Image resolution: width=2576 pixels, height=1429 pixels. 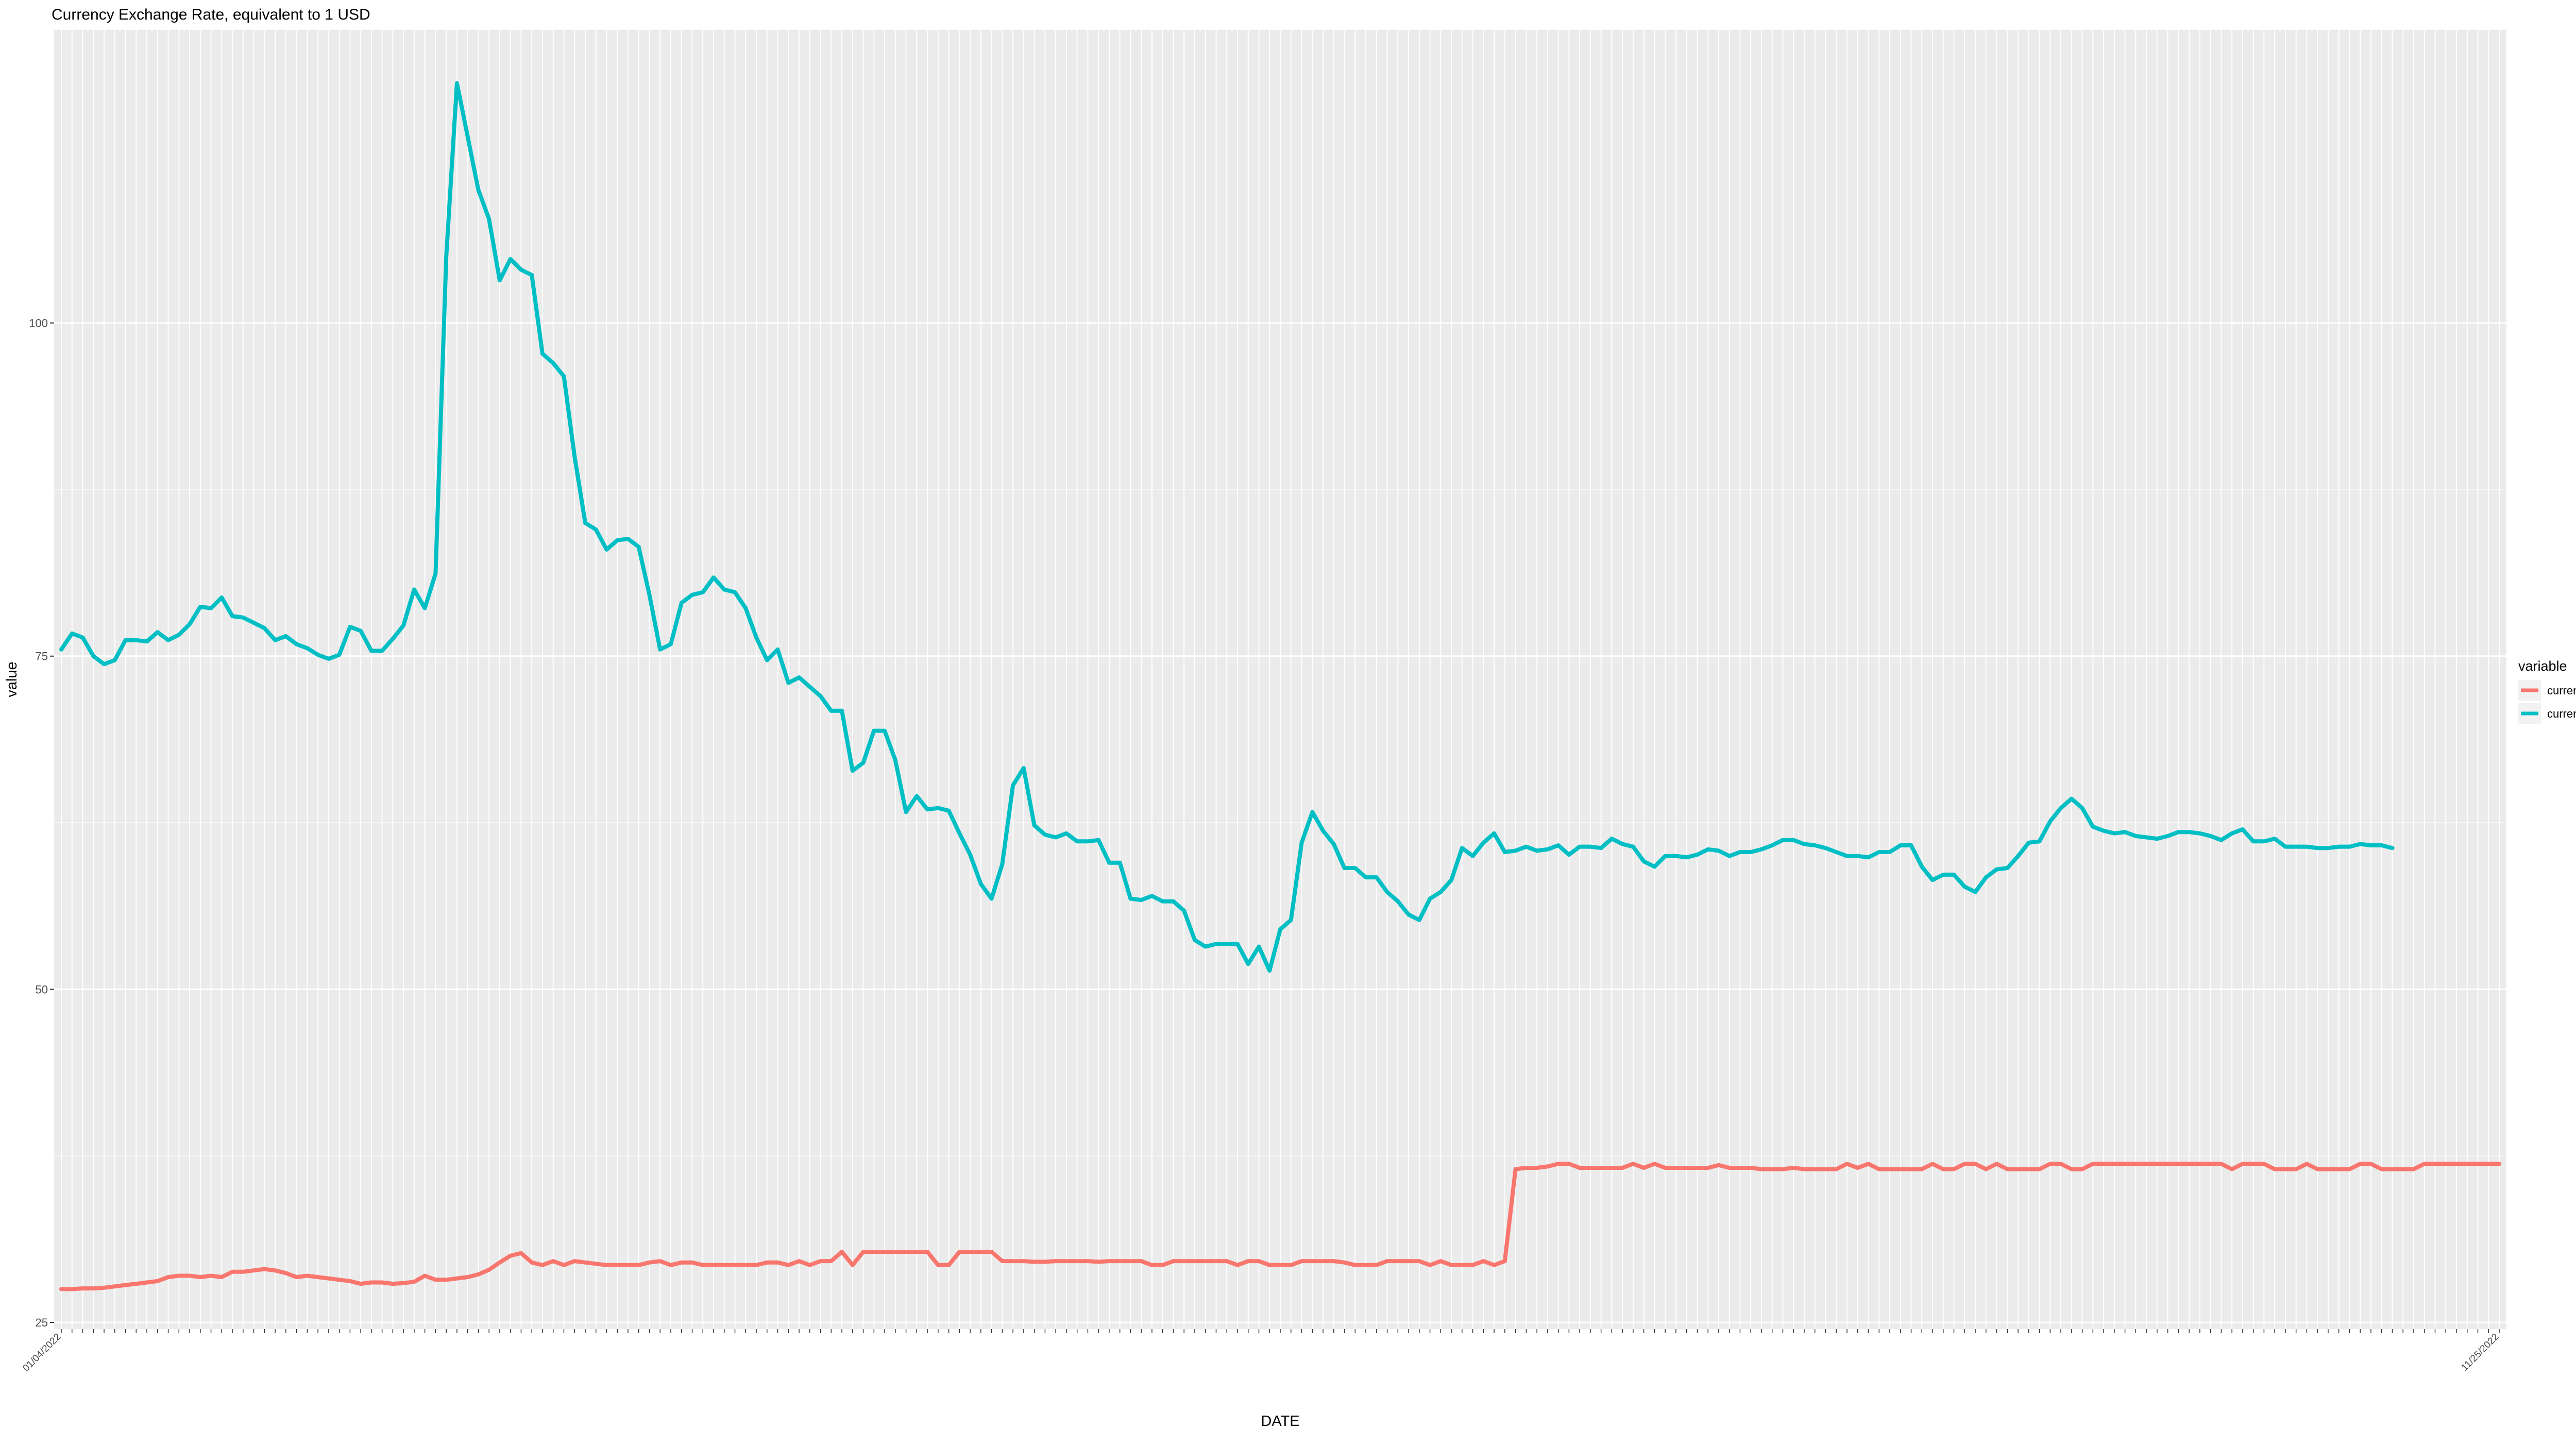 I want to click on x-axis: 01/04/2022 11/25/2022, so click(x=1261, y=1352).